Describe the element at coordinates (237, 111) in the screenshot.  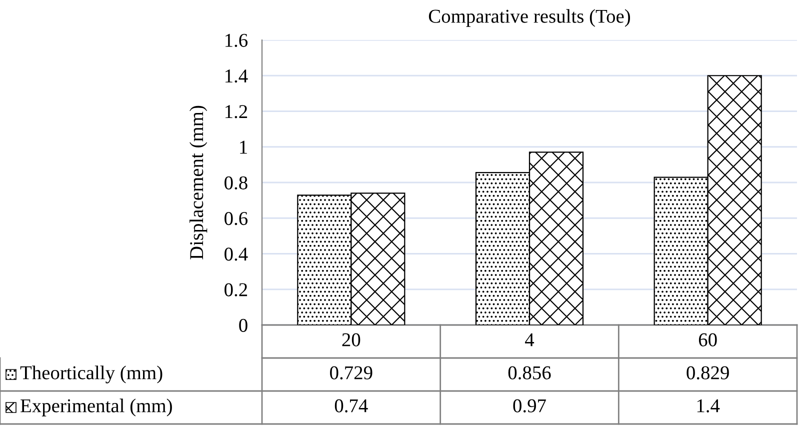
I see `y-tick-label: 1.2` at that location.